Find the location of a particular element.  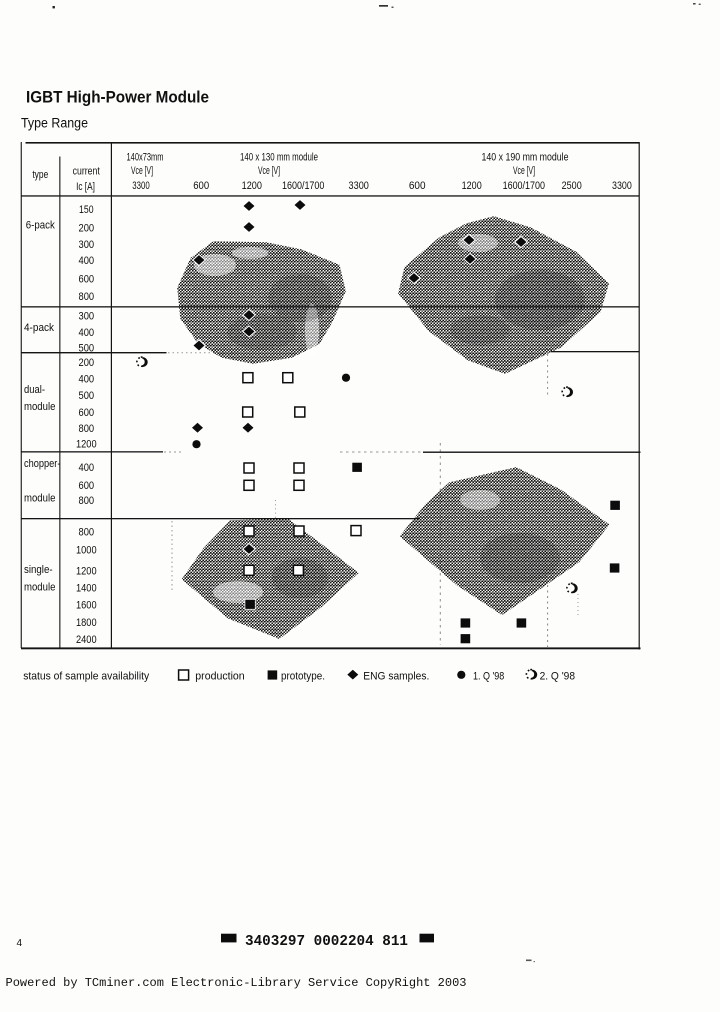

svg-text: current is located at coordinates (86, 172).